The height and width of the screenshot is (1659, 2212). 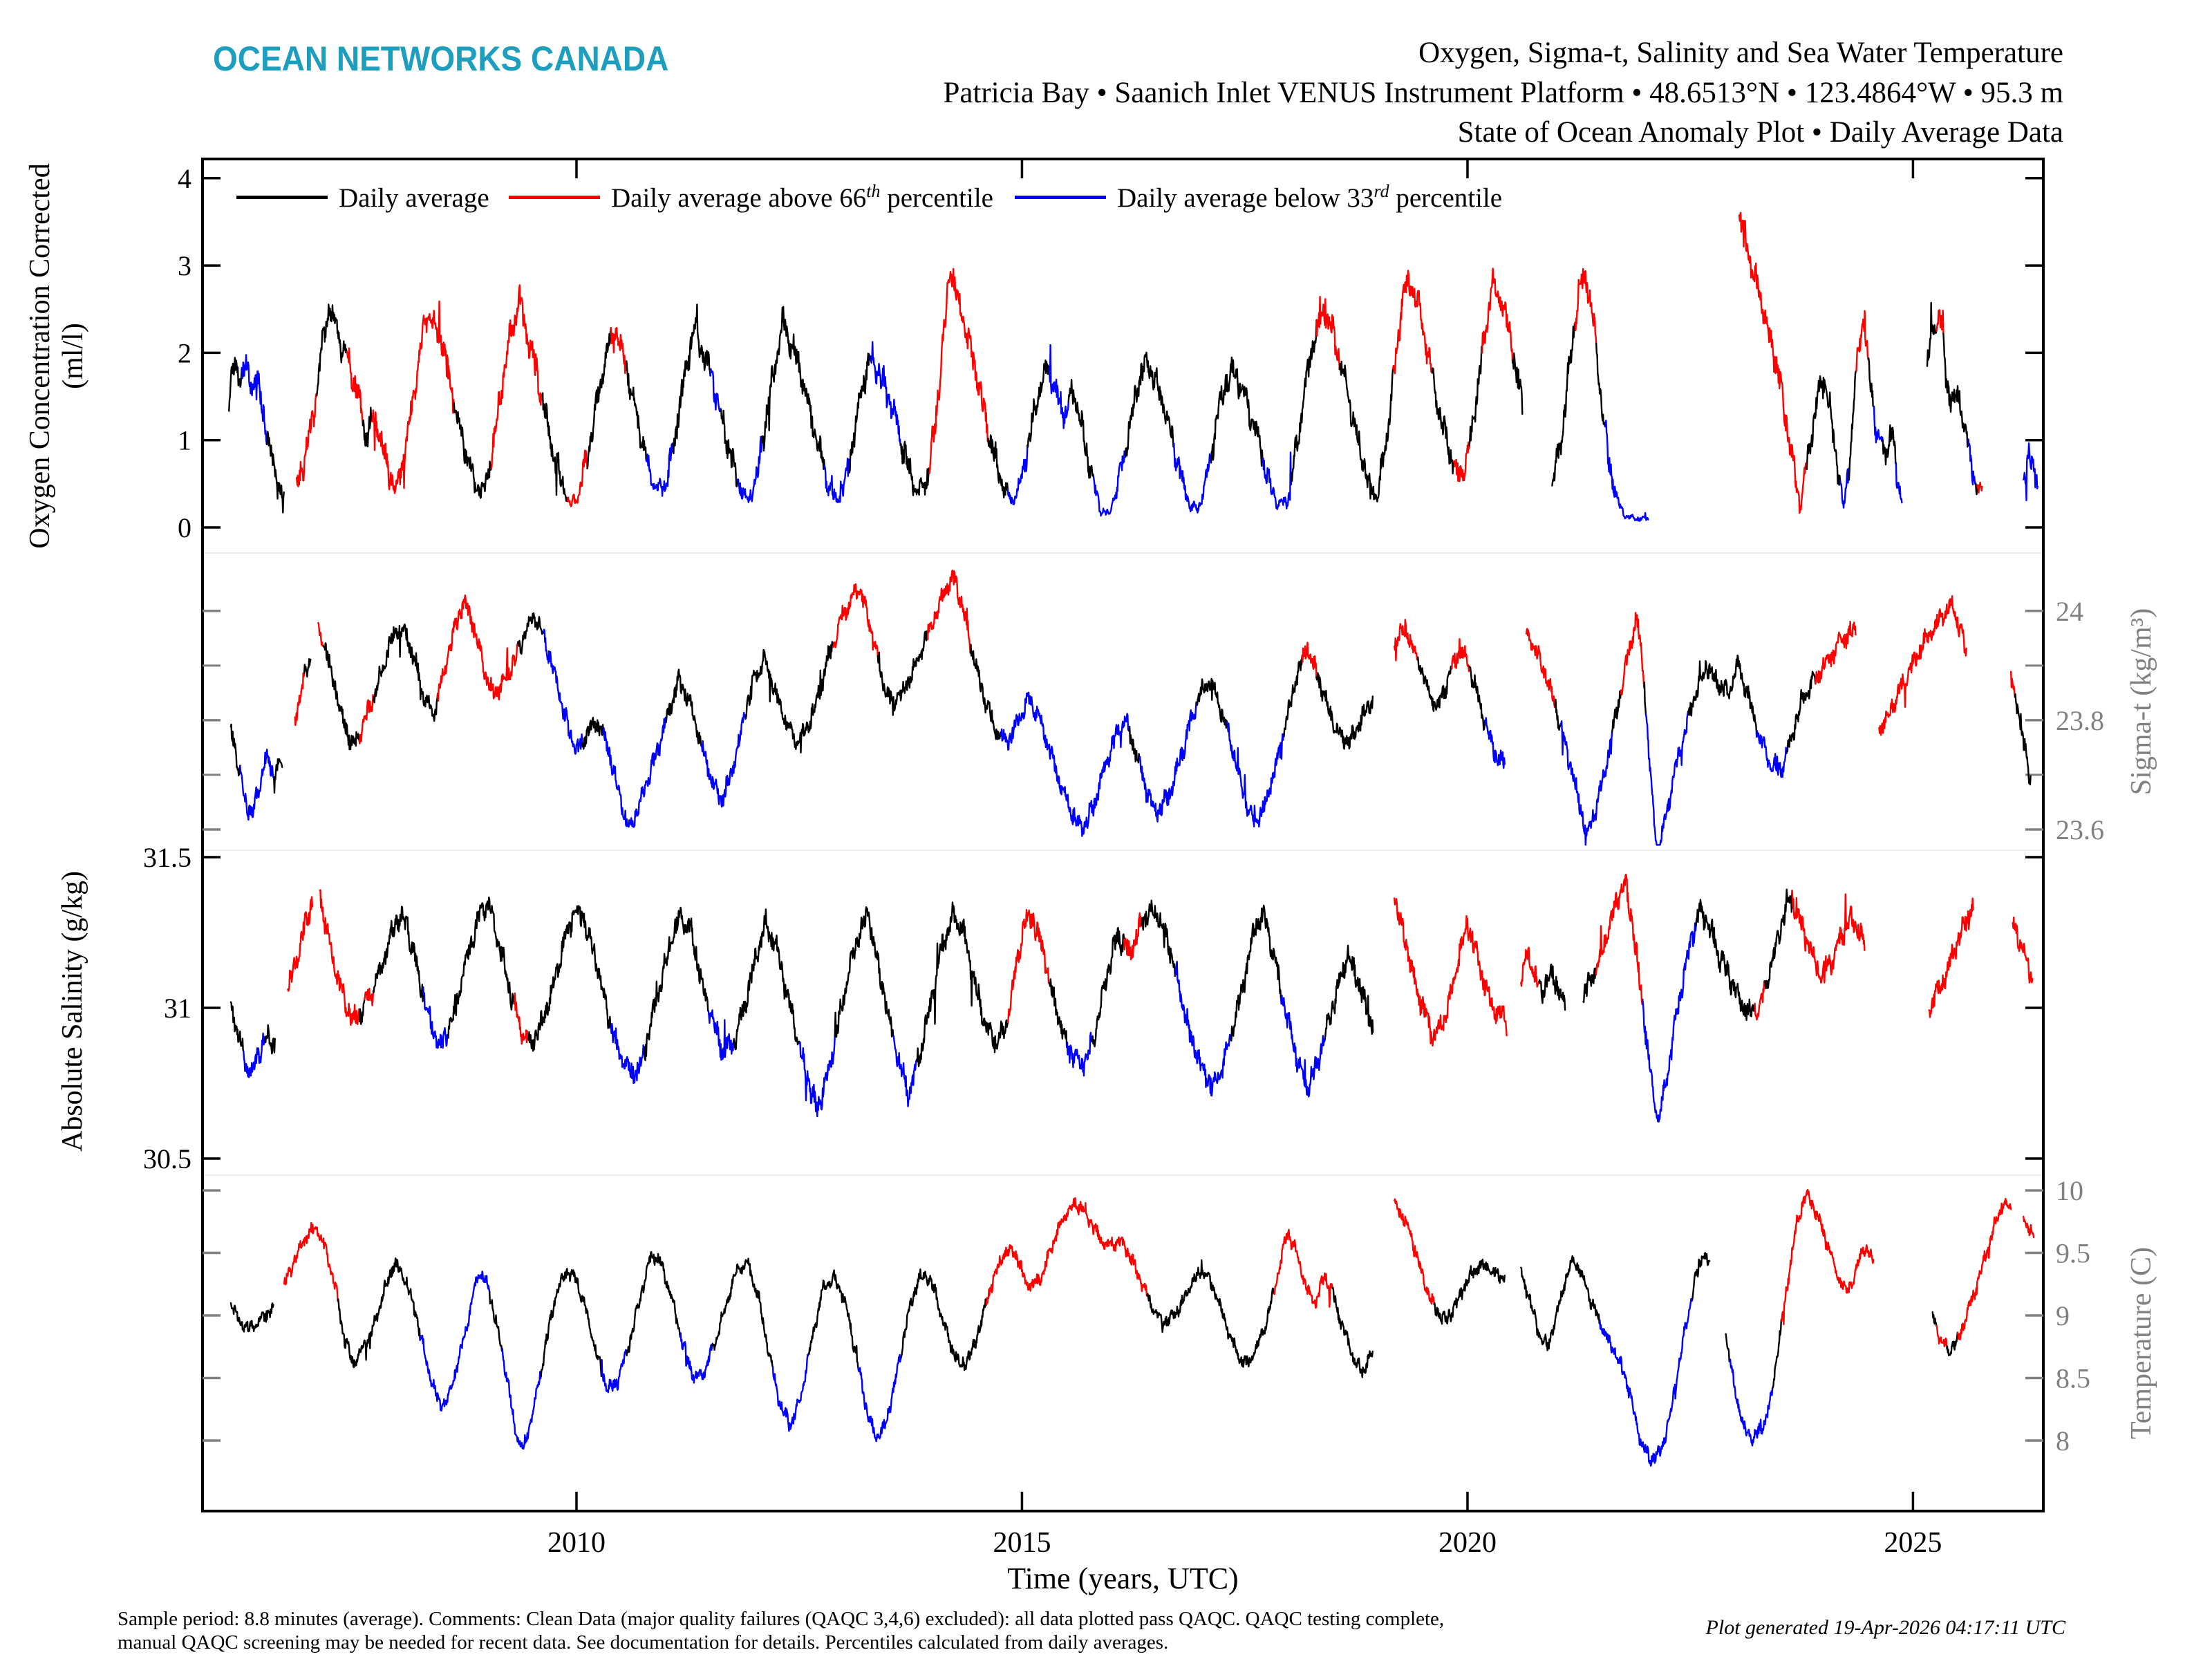 I want to click on y-tick-label-temperature: 9.5, so click(x=2073, y=1253).